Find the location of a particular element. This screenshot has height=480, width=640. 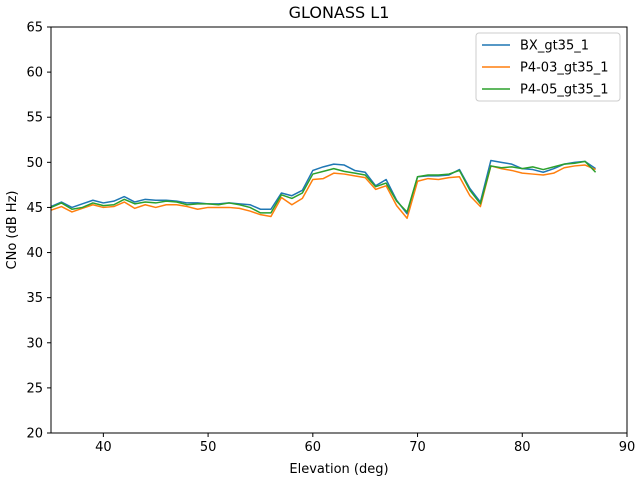

y-tick-label: 45 is located at coordinates (34, 208).